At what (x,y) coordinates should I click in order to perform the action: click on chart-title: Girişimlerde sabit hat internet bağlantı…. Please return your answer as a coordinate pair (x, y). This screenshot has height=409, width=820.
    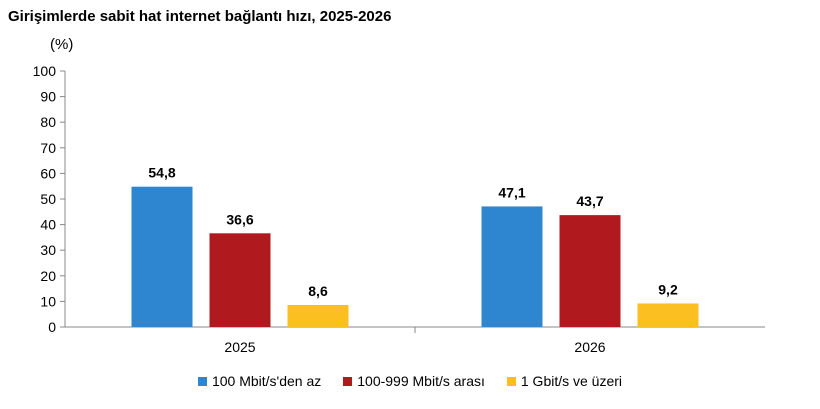
    Looking at the image, I should click on (200, 16).